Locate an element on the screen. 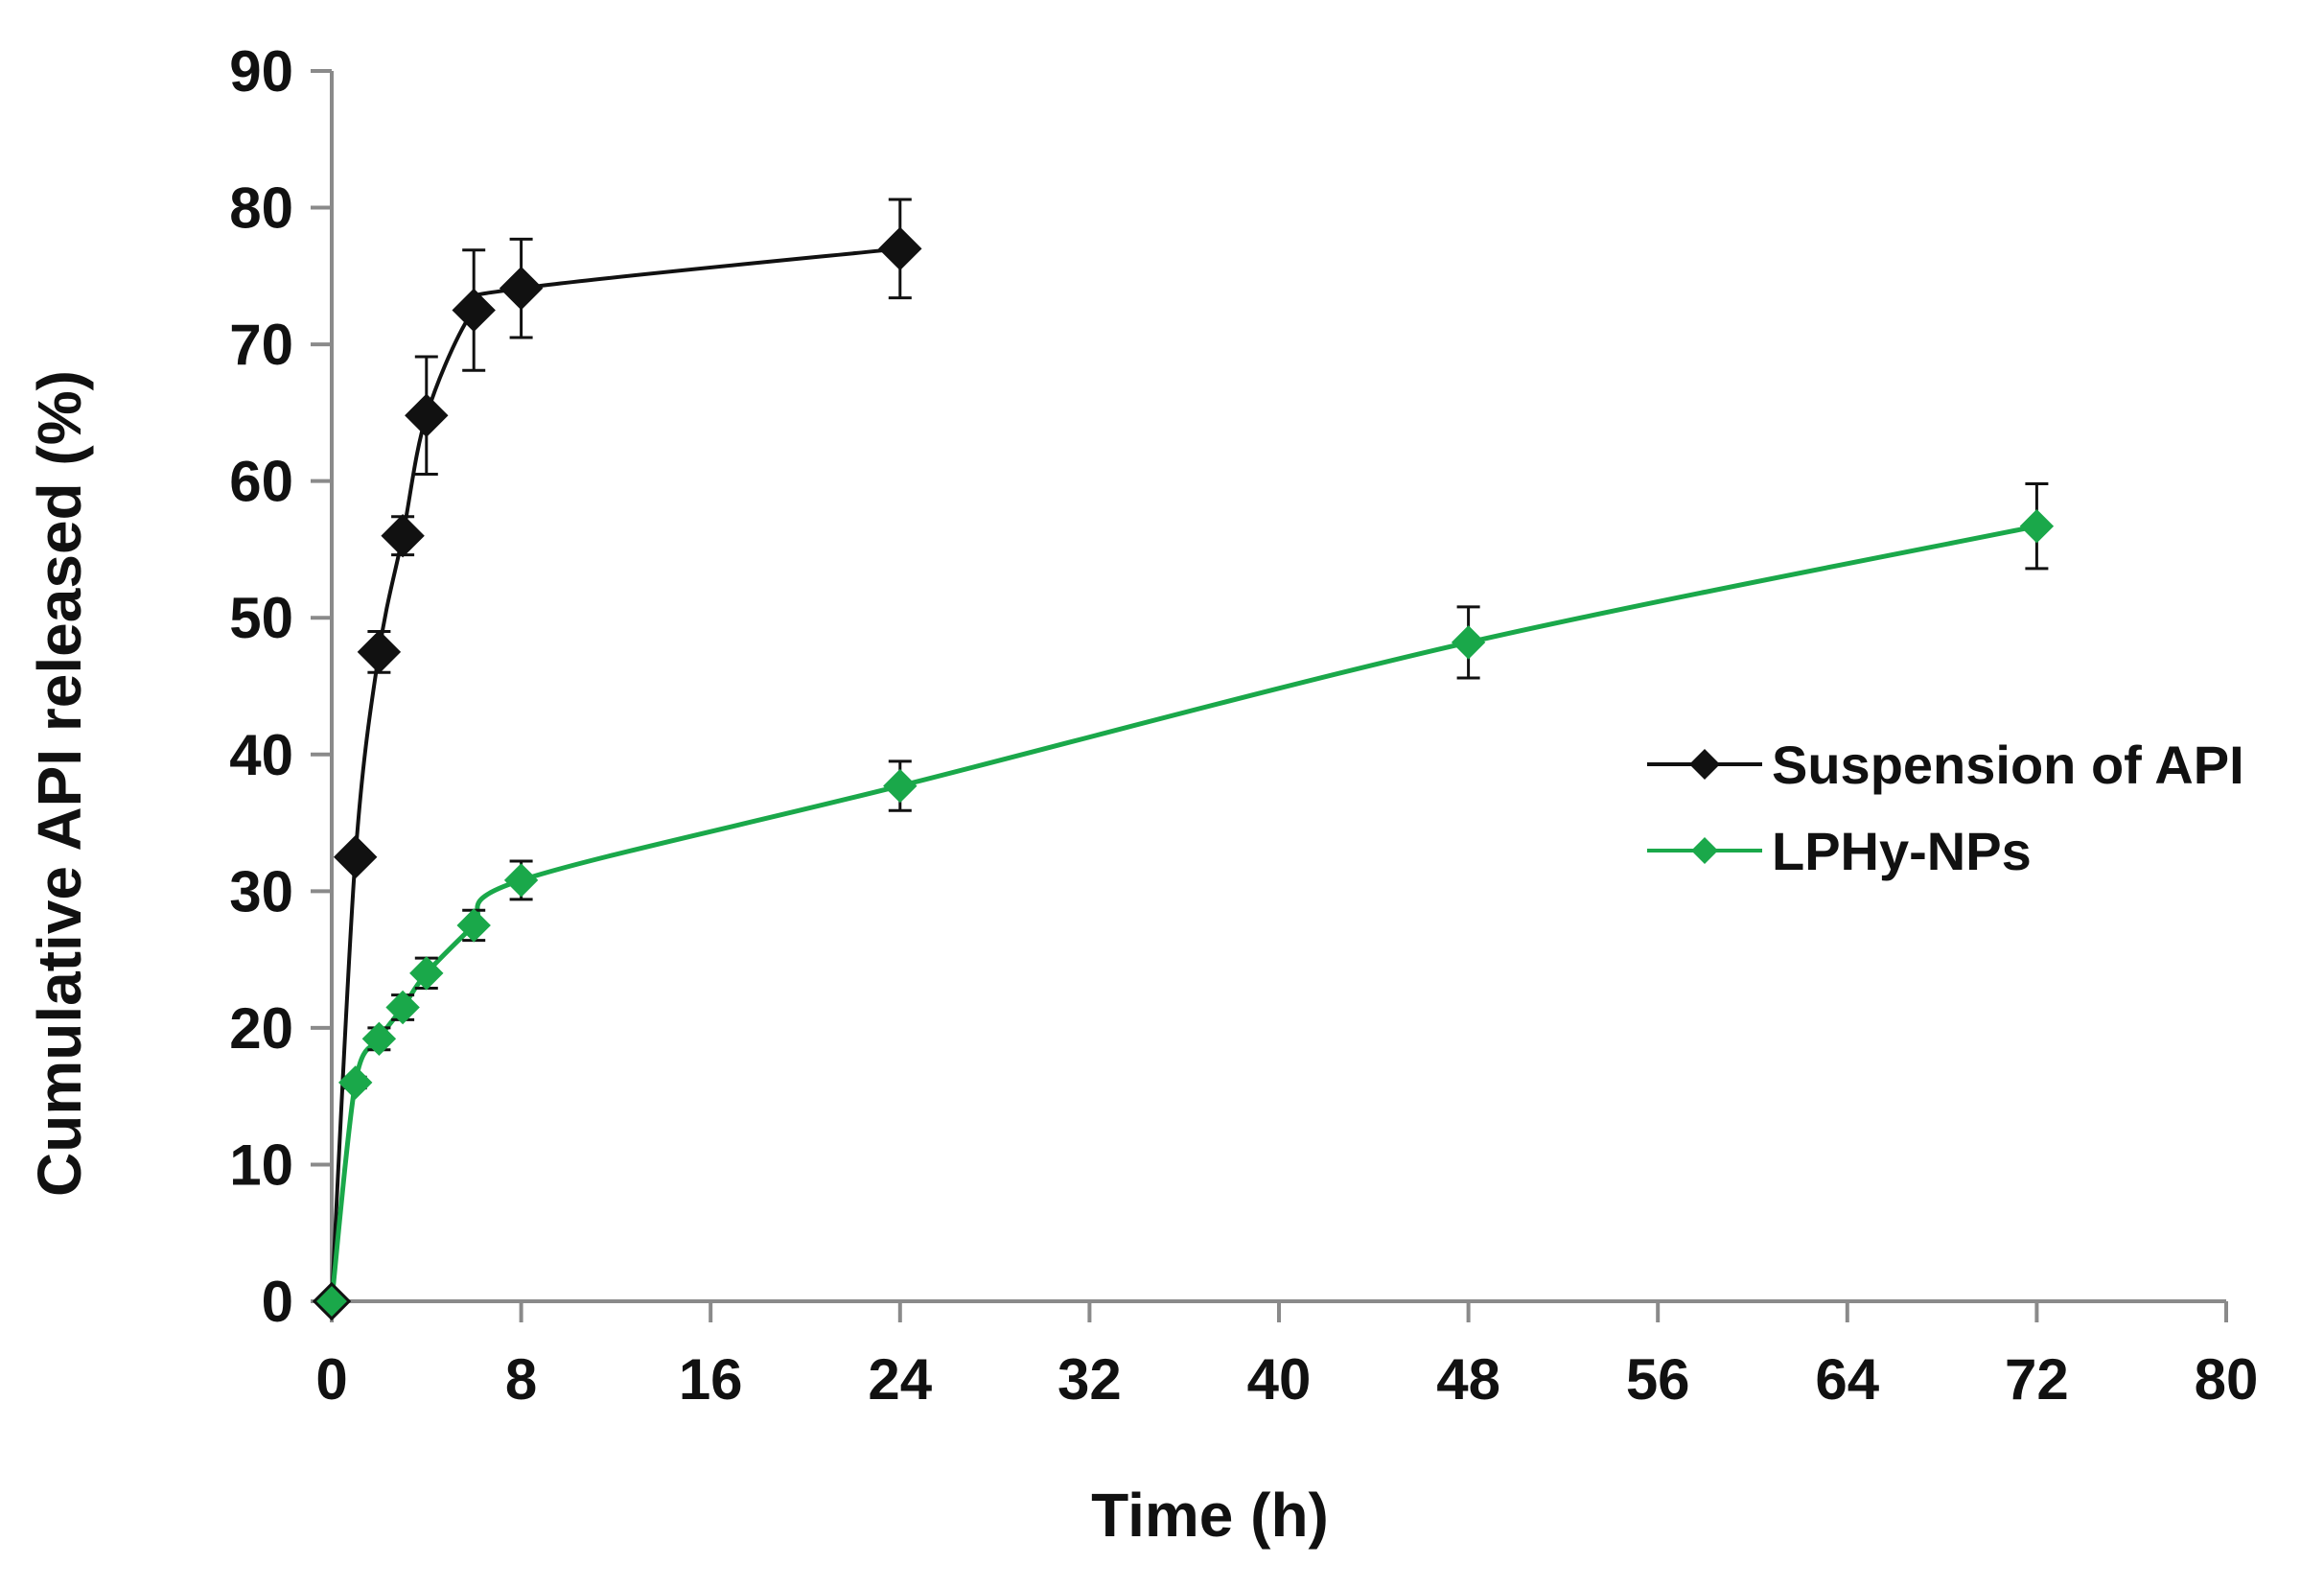 Image resolution: width=2324 pixels, height=1588 pixels. legend-marker-lphy-nps is located at coordinates (1704, 850).